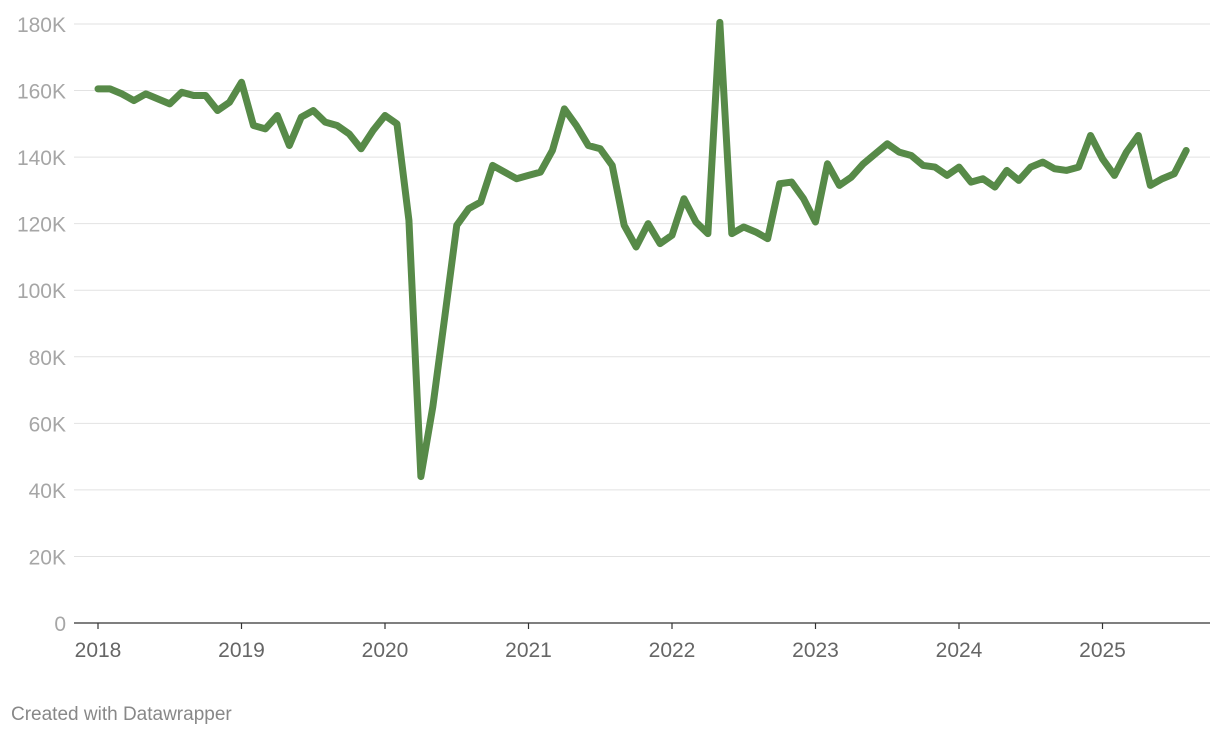  I want to click on x-tick-label: 2022, so click(672, 650).